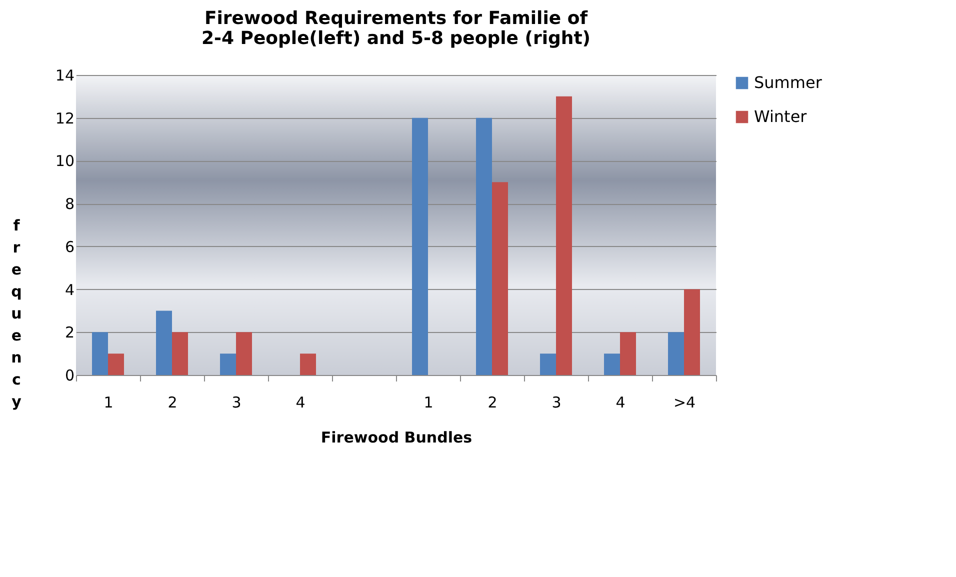 The height and width of the screenshot is (577, 956). Describe the element at coordinates (788, 82) in the screenshot. I see `legend-label: Summer` at that location.